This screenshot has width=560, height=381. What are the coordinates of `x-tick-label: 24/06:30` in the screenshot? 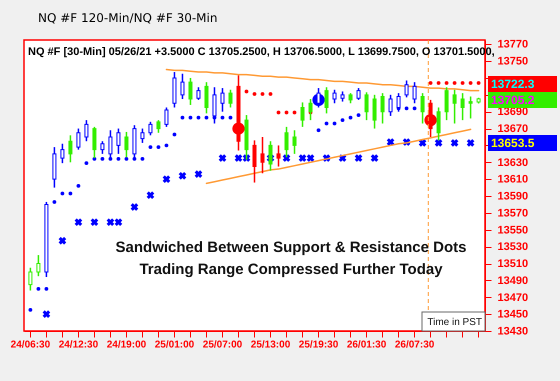 It's located at (30, 345).